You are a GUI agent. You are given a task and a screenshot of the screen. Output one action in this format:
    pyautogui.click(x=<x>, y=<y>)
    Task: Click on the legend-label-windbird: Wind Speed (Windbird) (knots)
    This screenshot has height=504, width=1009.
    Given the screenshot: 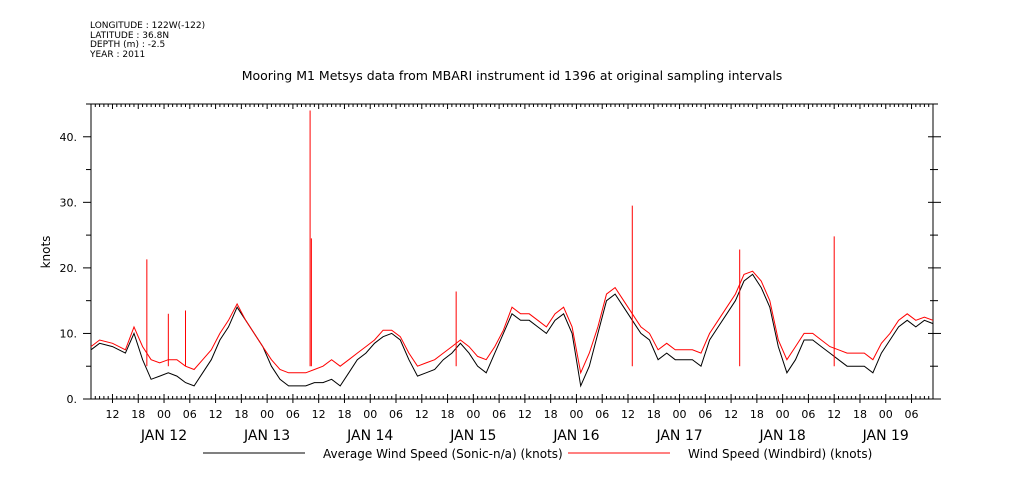 What is the action you would take?
    pyautogui.click(x=780, y=454)
    